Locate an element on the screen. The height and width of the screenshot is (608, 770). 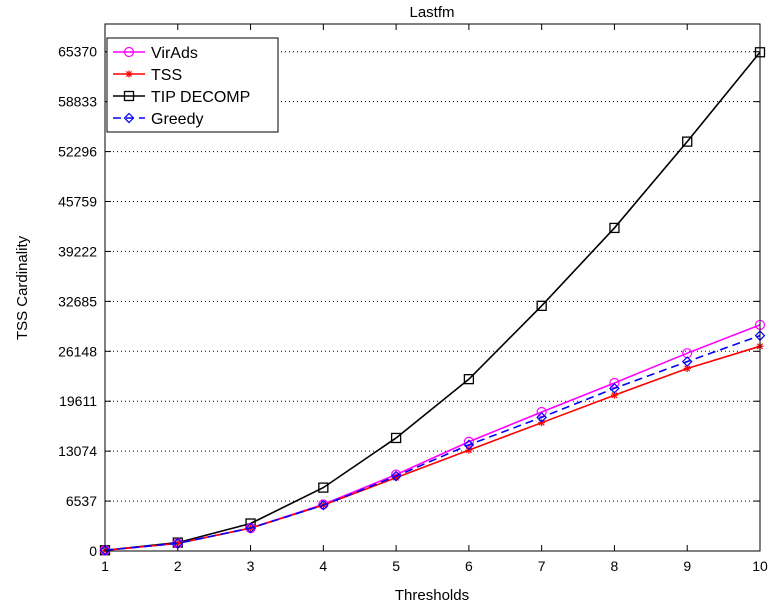
y-tick-label: 52296 is located at coordinates (77, 152).